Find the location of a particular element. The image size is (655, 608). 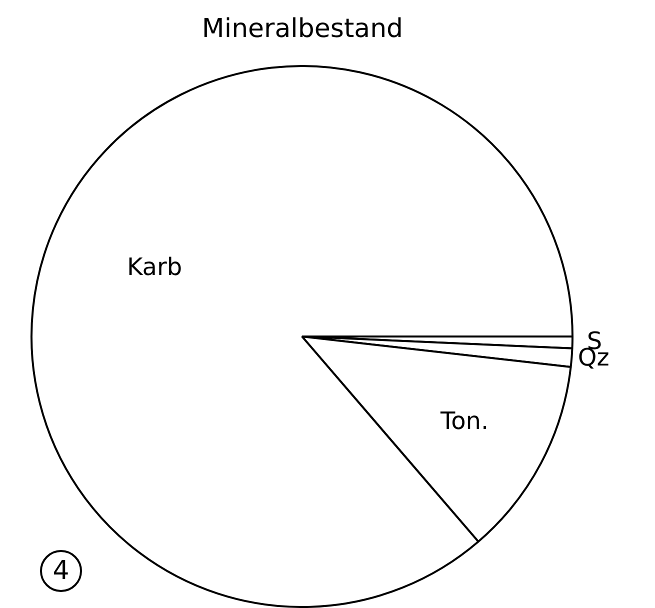

slice-label: Ton. is located at coordinates (464, 420).